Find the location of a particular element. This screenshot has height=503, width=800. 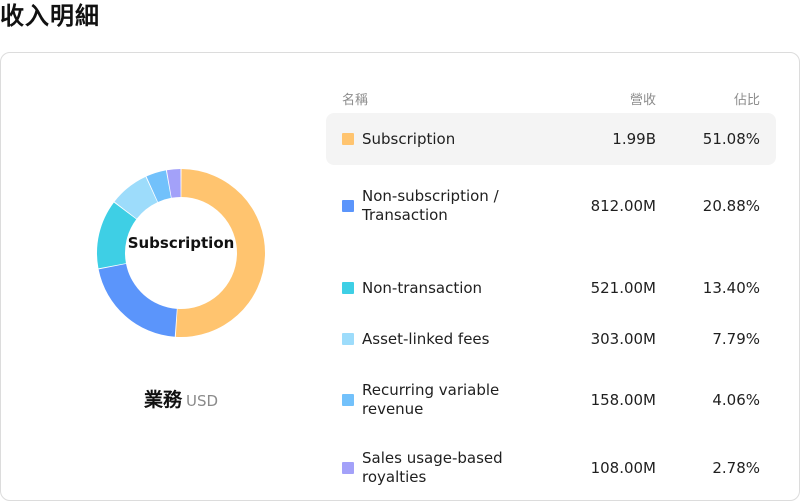

row-name: Subscription is located at coordinates (409, 138).